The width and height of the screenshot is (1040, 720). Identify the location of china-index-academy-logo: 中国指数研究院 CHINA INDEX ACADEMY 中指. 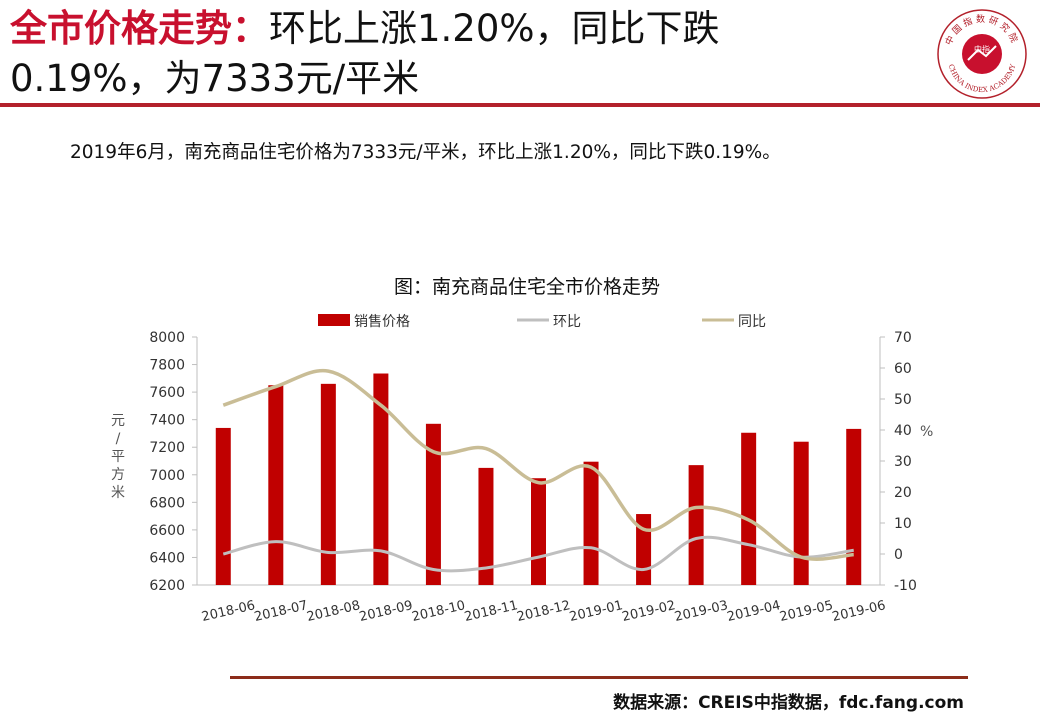
(982, 54).